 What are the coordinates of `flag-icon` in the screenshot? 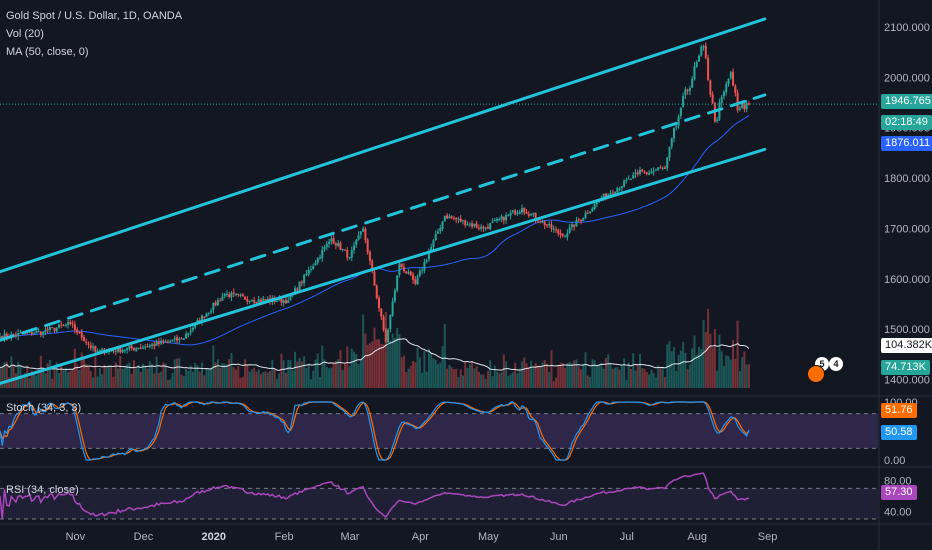 It's located at (816, 374).